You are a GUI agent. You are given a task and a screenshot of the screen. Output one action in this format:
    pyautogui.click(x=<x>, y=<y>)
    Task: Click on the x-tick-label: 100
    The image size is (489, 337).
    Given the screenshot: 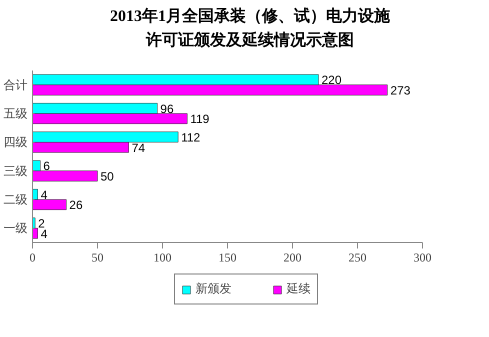 What is the action you would take?
    pyautogui.click(x=163, y=257)
    